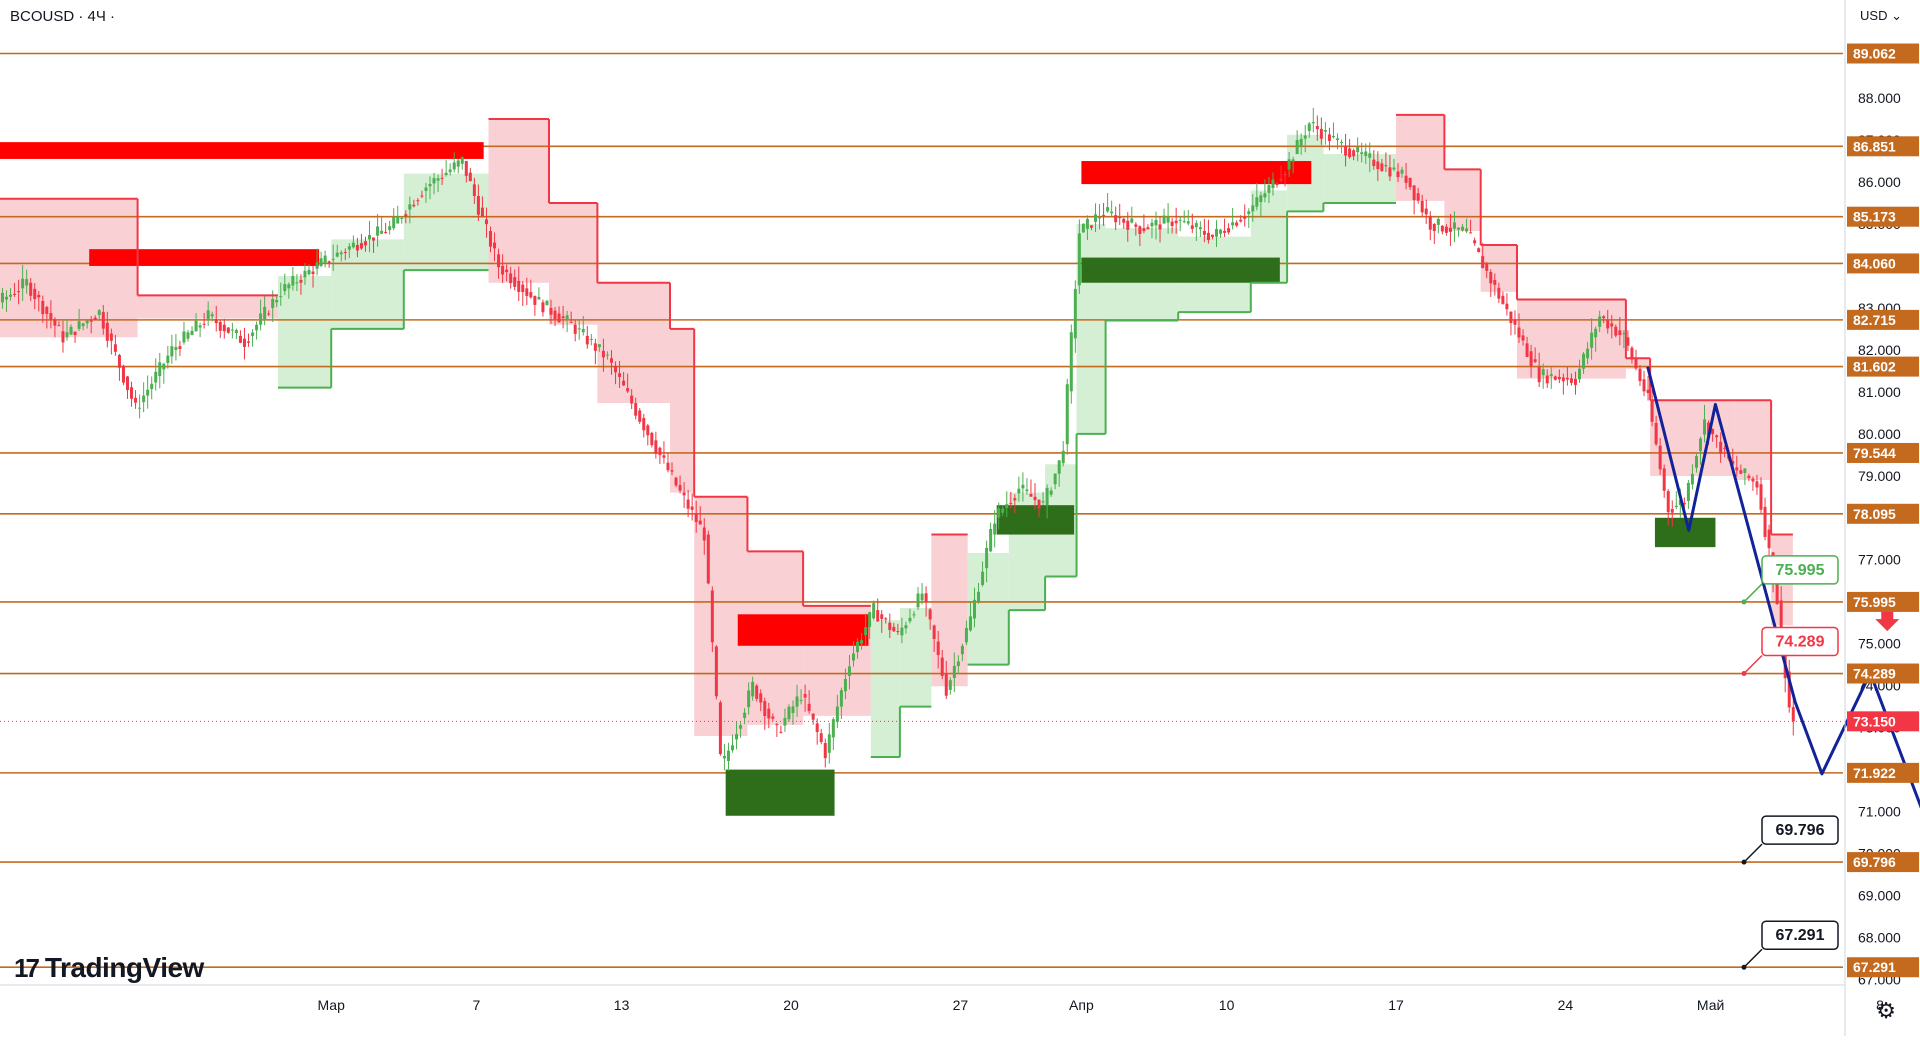  I want to click on symbol-title: BCOUSD · 4Ч ·, so click(62, 16).